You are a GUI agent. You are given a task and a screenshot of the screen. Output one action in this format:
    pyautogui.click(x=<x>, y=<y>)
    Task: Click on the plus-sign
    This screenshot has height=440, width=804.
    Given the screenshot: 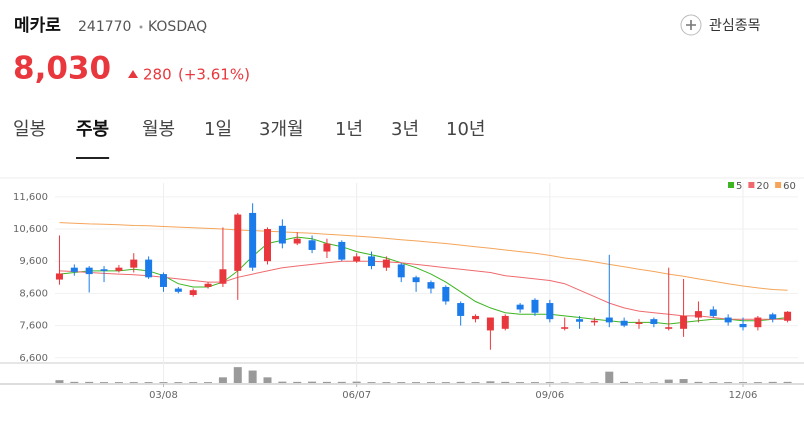 What is the action you would take?
    pyautogui.click(x=691, y=25)
    